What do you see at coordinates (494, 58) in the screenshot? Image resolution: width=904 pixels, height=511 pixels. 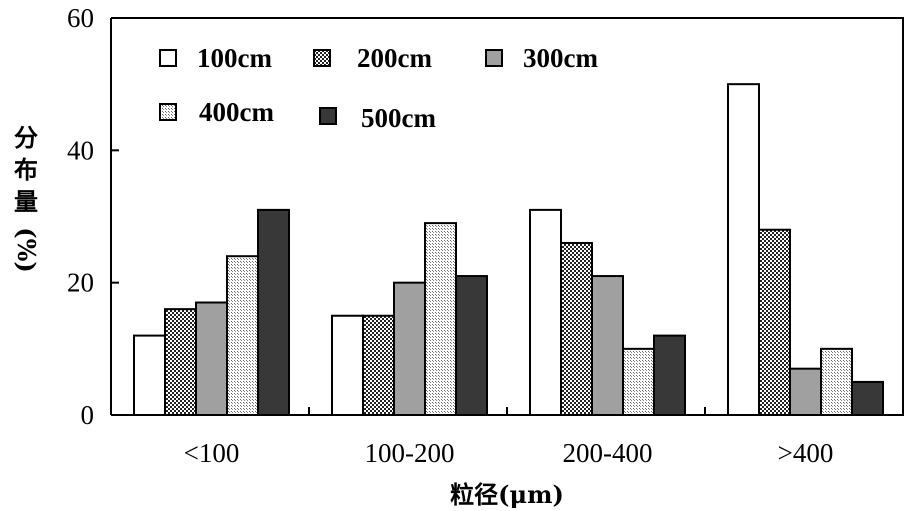 I see `legend-swatch-300cm` at bounding box center [494, 58].